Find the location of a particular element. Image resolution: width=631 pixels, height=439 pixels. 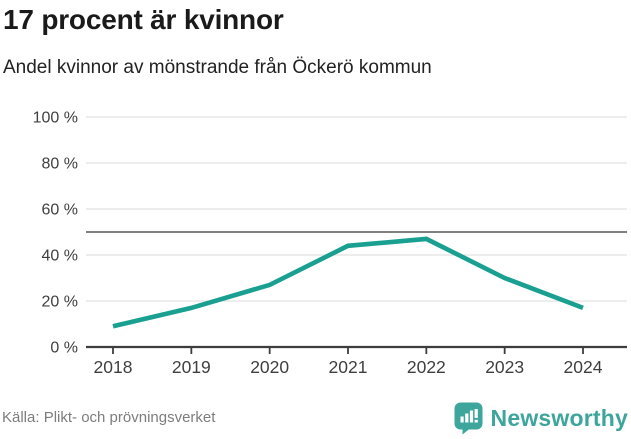

newsworthy-wordmark: Newsworthy is located at coordinates (559, 418).